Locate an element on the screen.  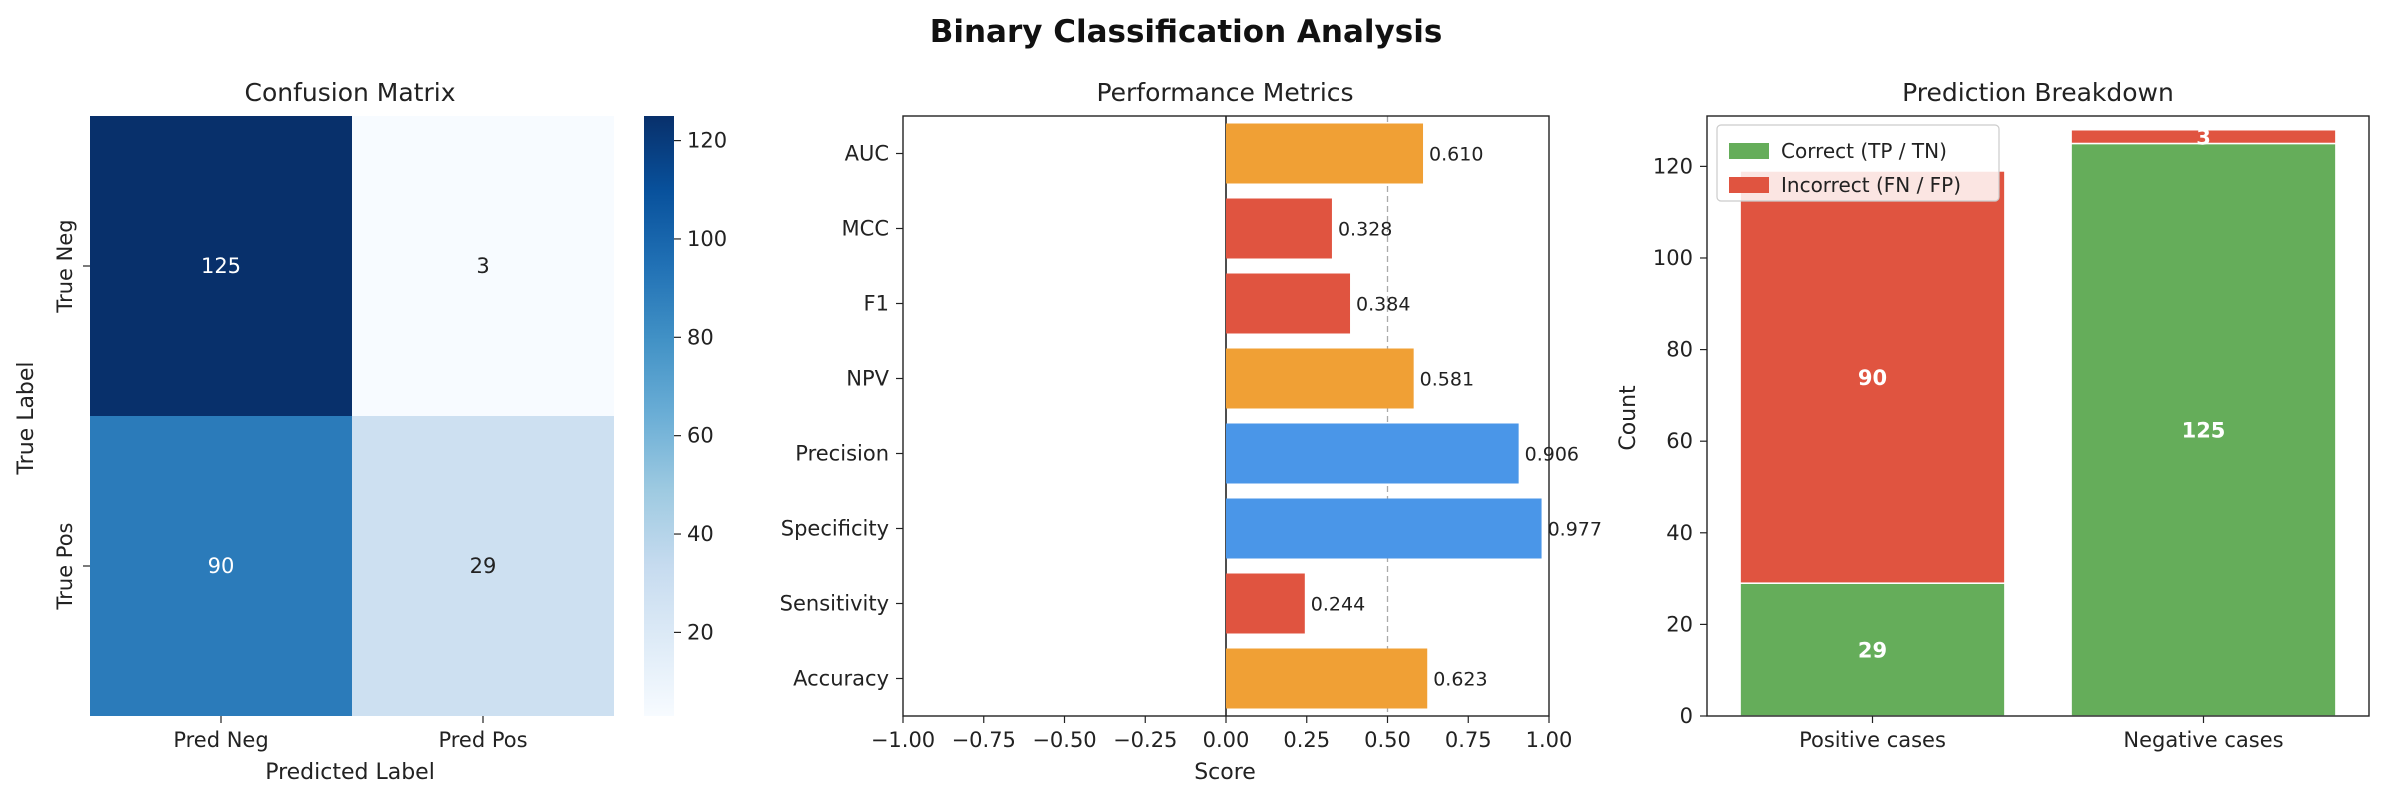
metric-value-label: 0.581 is located at coordinates (1447, 380).